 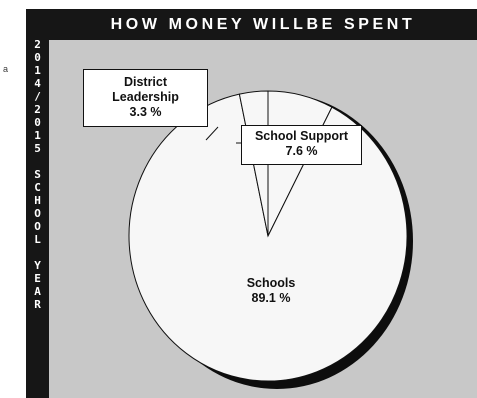 What do you see at coordinates (145, 82) in the screenshot?
I see `slice-name-district-line-1: District` at bounding box center [145, 82].